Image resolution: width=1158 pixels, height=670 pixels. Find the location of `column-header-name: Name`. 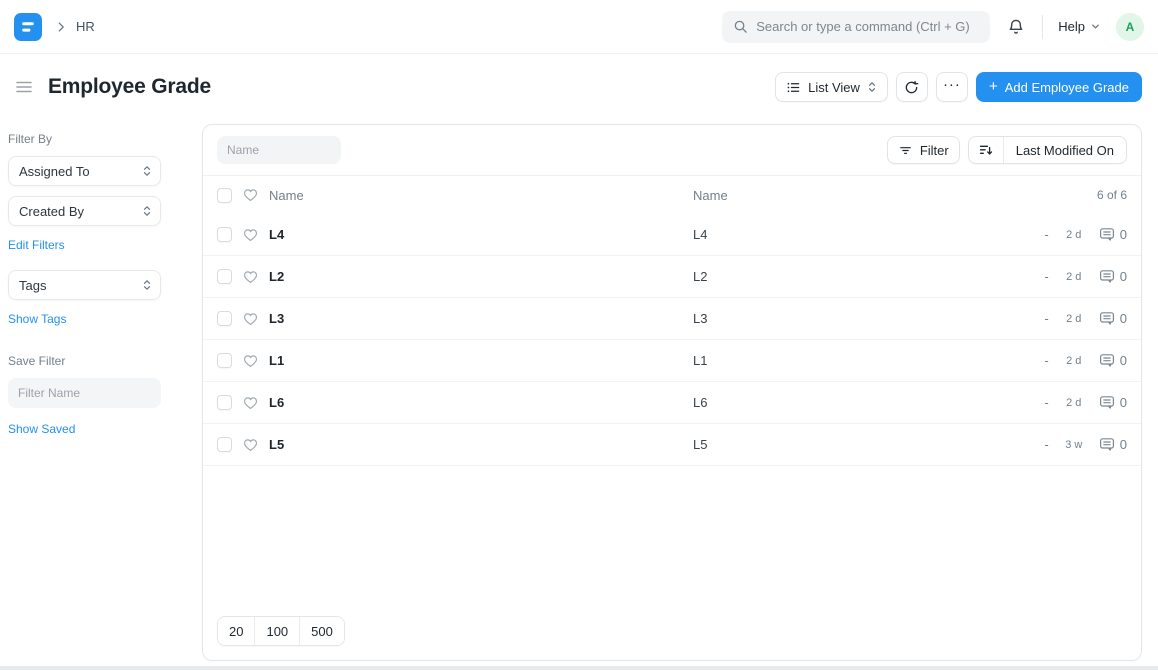

column-header-name: Name is located at coordinates (286, 195).